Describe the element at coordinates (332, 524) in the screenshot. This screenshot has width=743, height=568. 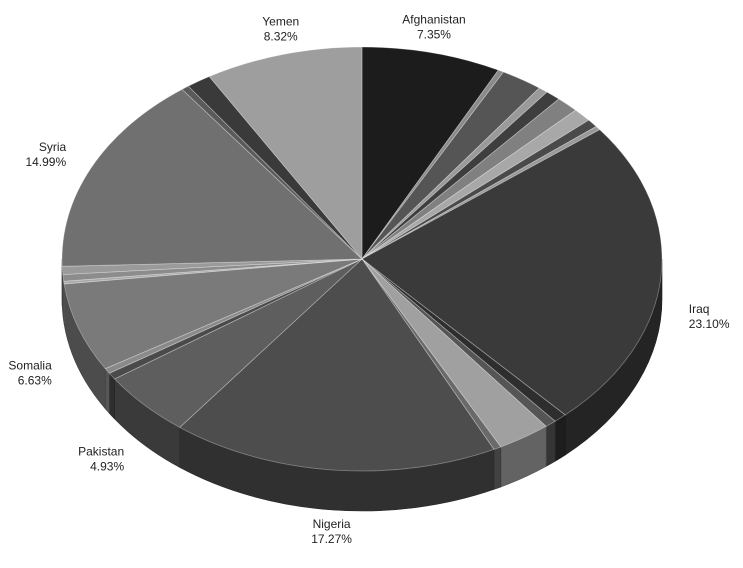
I see `label-nigeria: Nigeria` at that location.